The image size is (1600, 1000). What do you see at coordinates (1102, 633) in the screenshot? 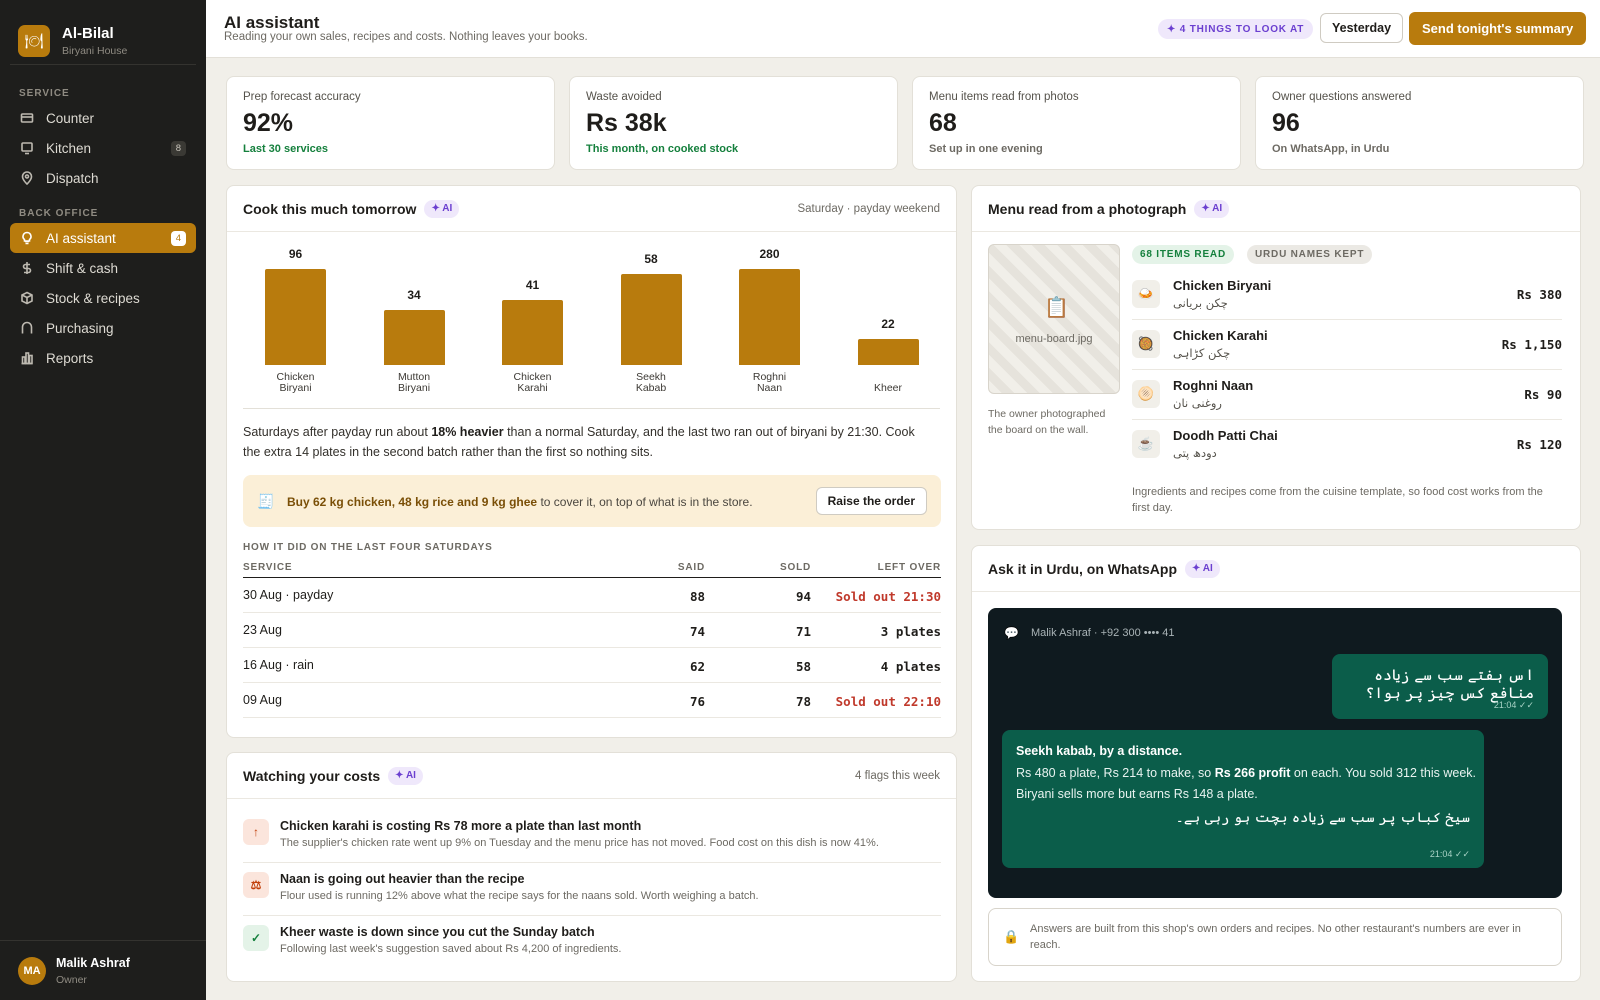
I see `chat-contact: Malik Ashraf · +92 300 •••• 41` at bounding box center [1102, 633].